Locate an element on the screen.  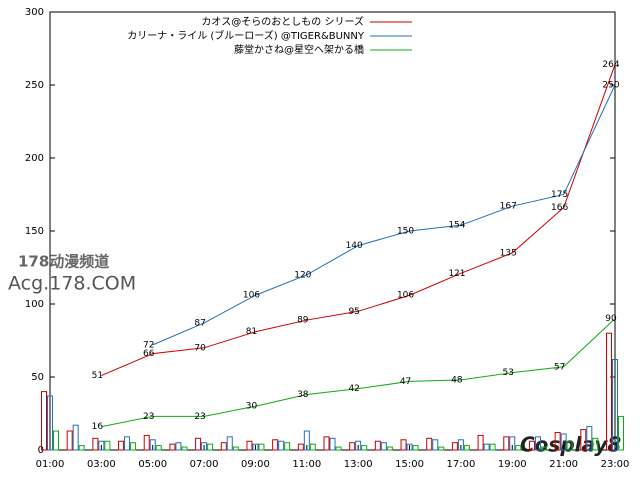
data-label: 81 is located at coordinates (251, 332).